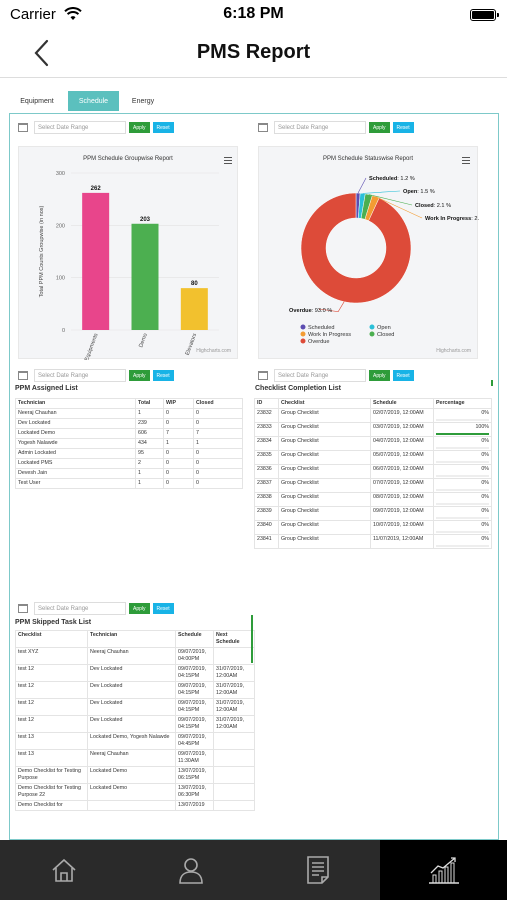 This screenshot has width=507, height=900. I want to click on legend-label: Overdue, so click(318, 342).